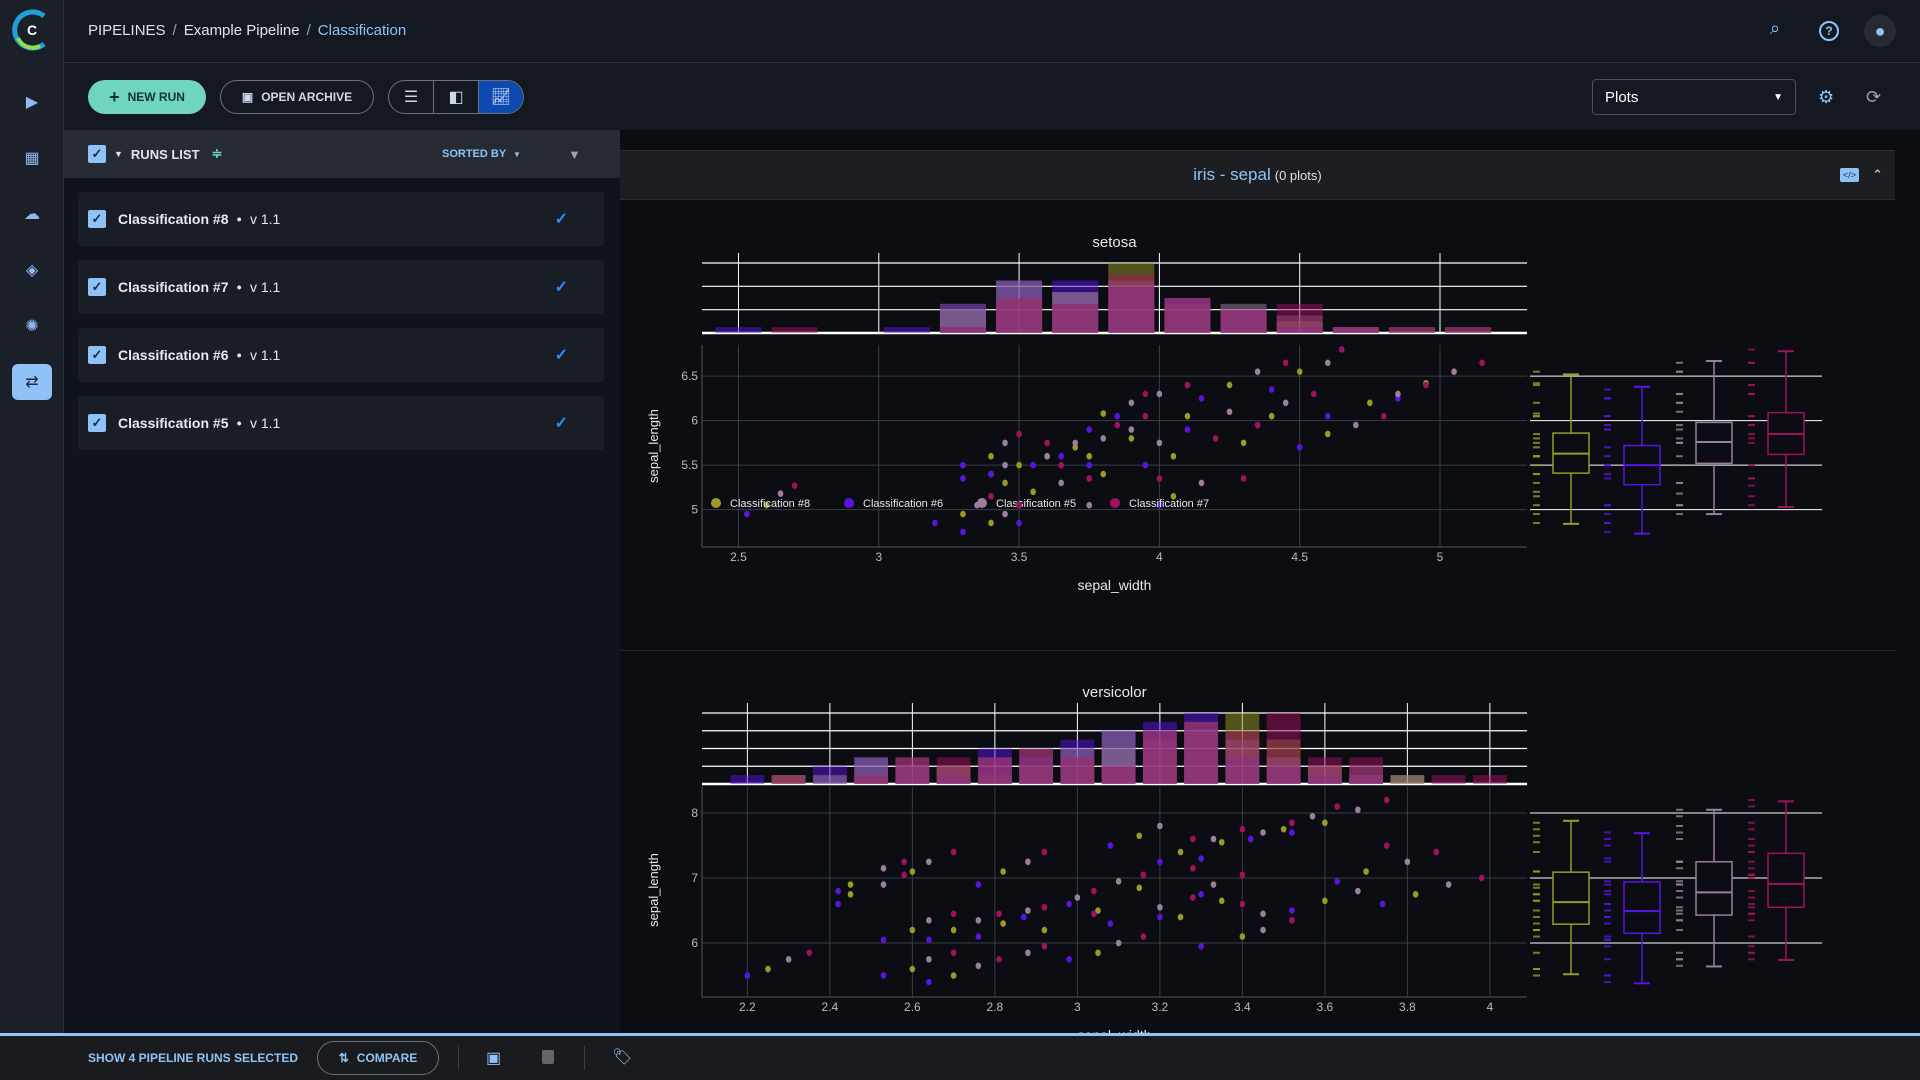 The image size is (1920, 1080). Describe the element at coordinates (574, 154) in the screenshot. I see `filter-icon: ▼` at that location.